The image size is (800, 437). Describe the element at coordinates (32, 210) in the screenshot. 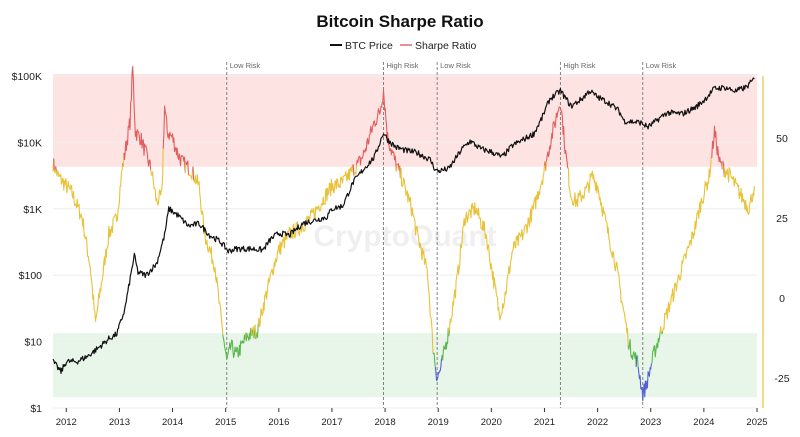

I see `y-left-tick-label: $1K` at that location.